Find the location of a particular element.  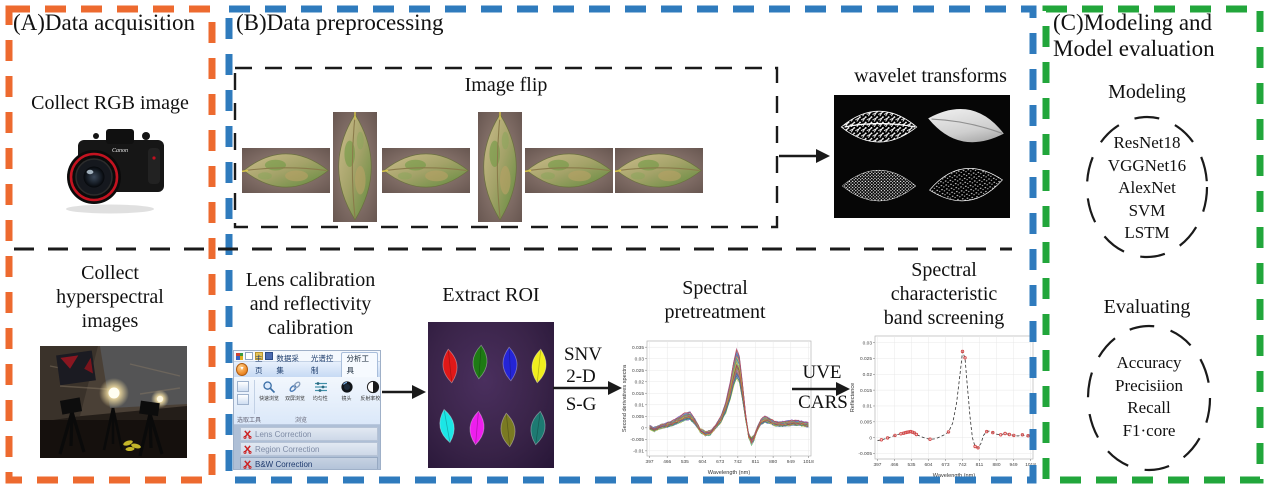

wavelet-transforms-label: wavelet transforms is located at coordinates (930, 76).